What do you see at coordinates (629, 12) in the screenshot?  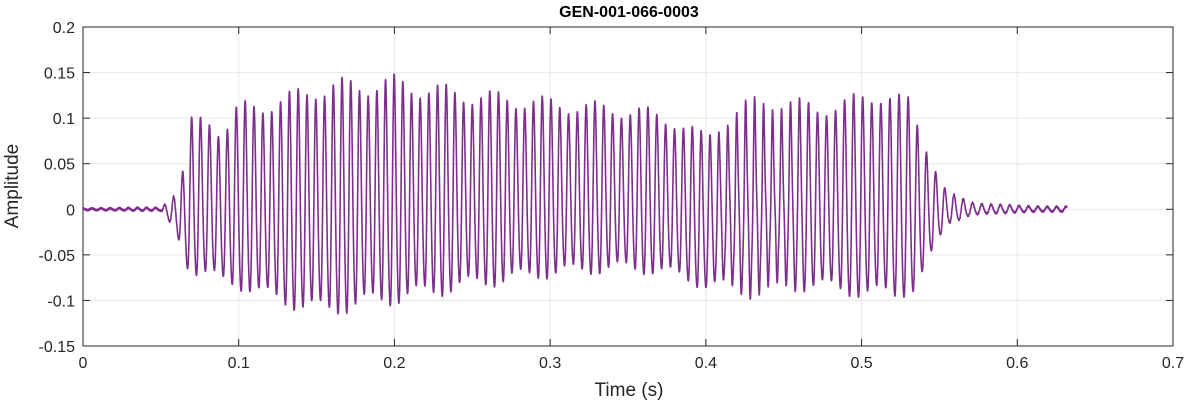 I see `chart-title: GEN-001-066-0003` at bounding box center [629, 12].